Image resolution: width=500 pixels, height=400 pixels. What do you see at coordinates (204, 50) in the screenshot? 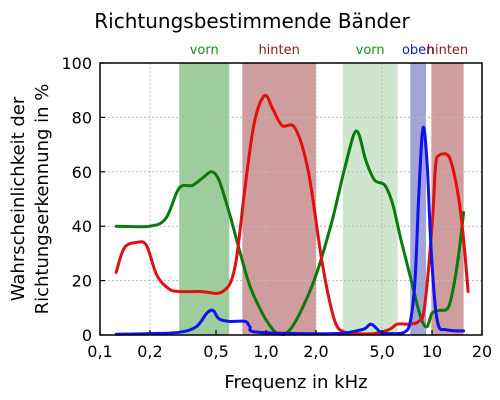
I see `band-label-0: vorn` at bounding box center [204, 50].